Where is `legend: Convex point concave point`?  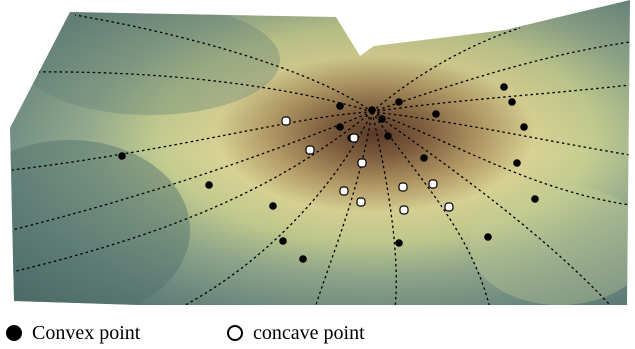 legend: Convex point concave point is located at coordinates (317, 334).